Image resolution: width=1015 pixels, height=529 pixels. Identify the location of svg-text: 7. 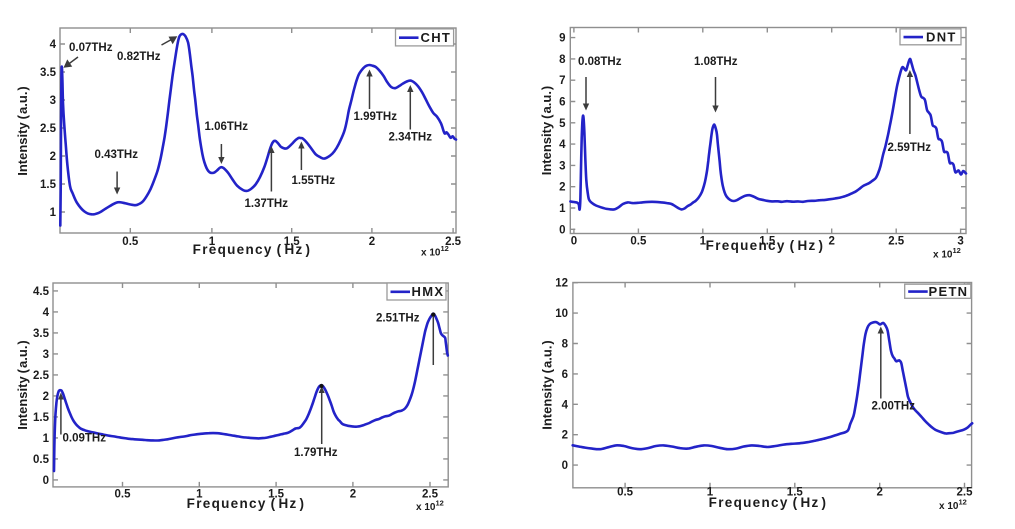
(562, 81).